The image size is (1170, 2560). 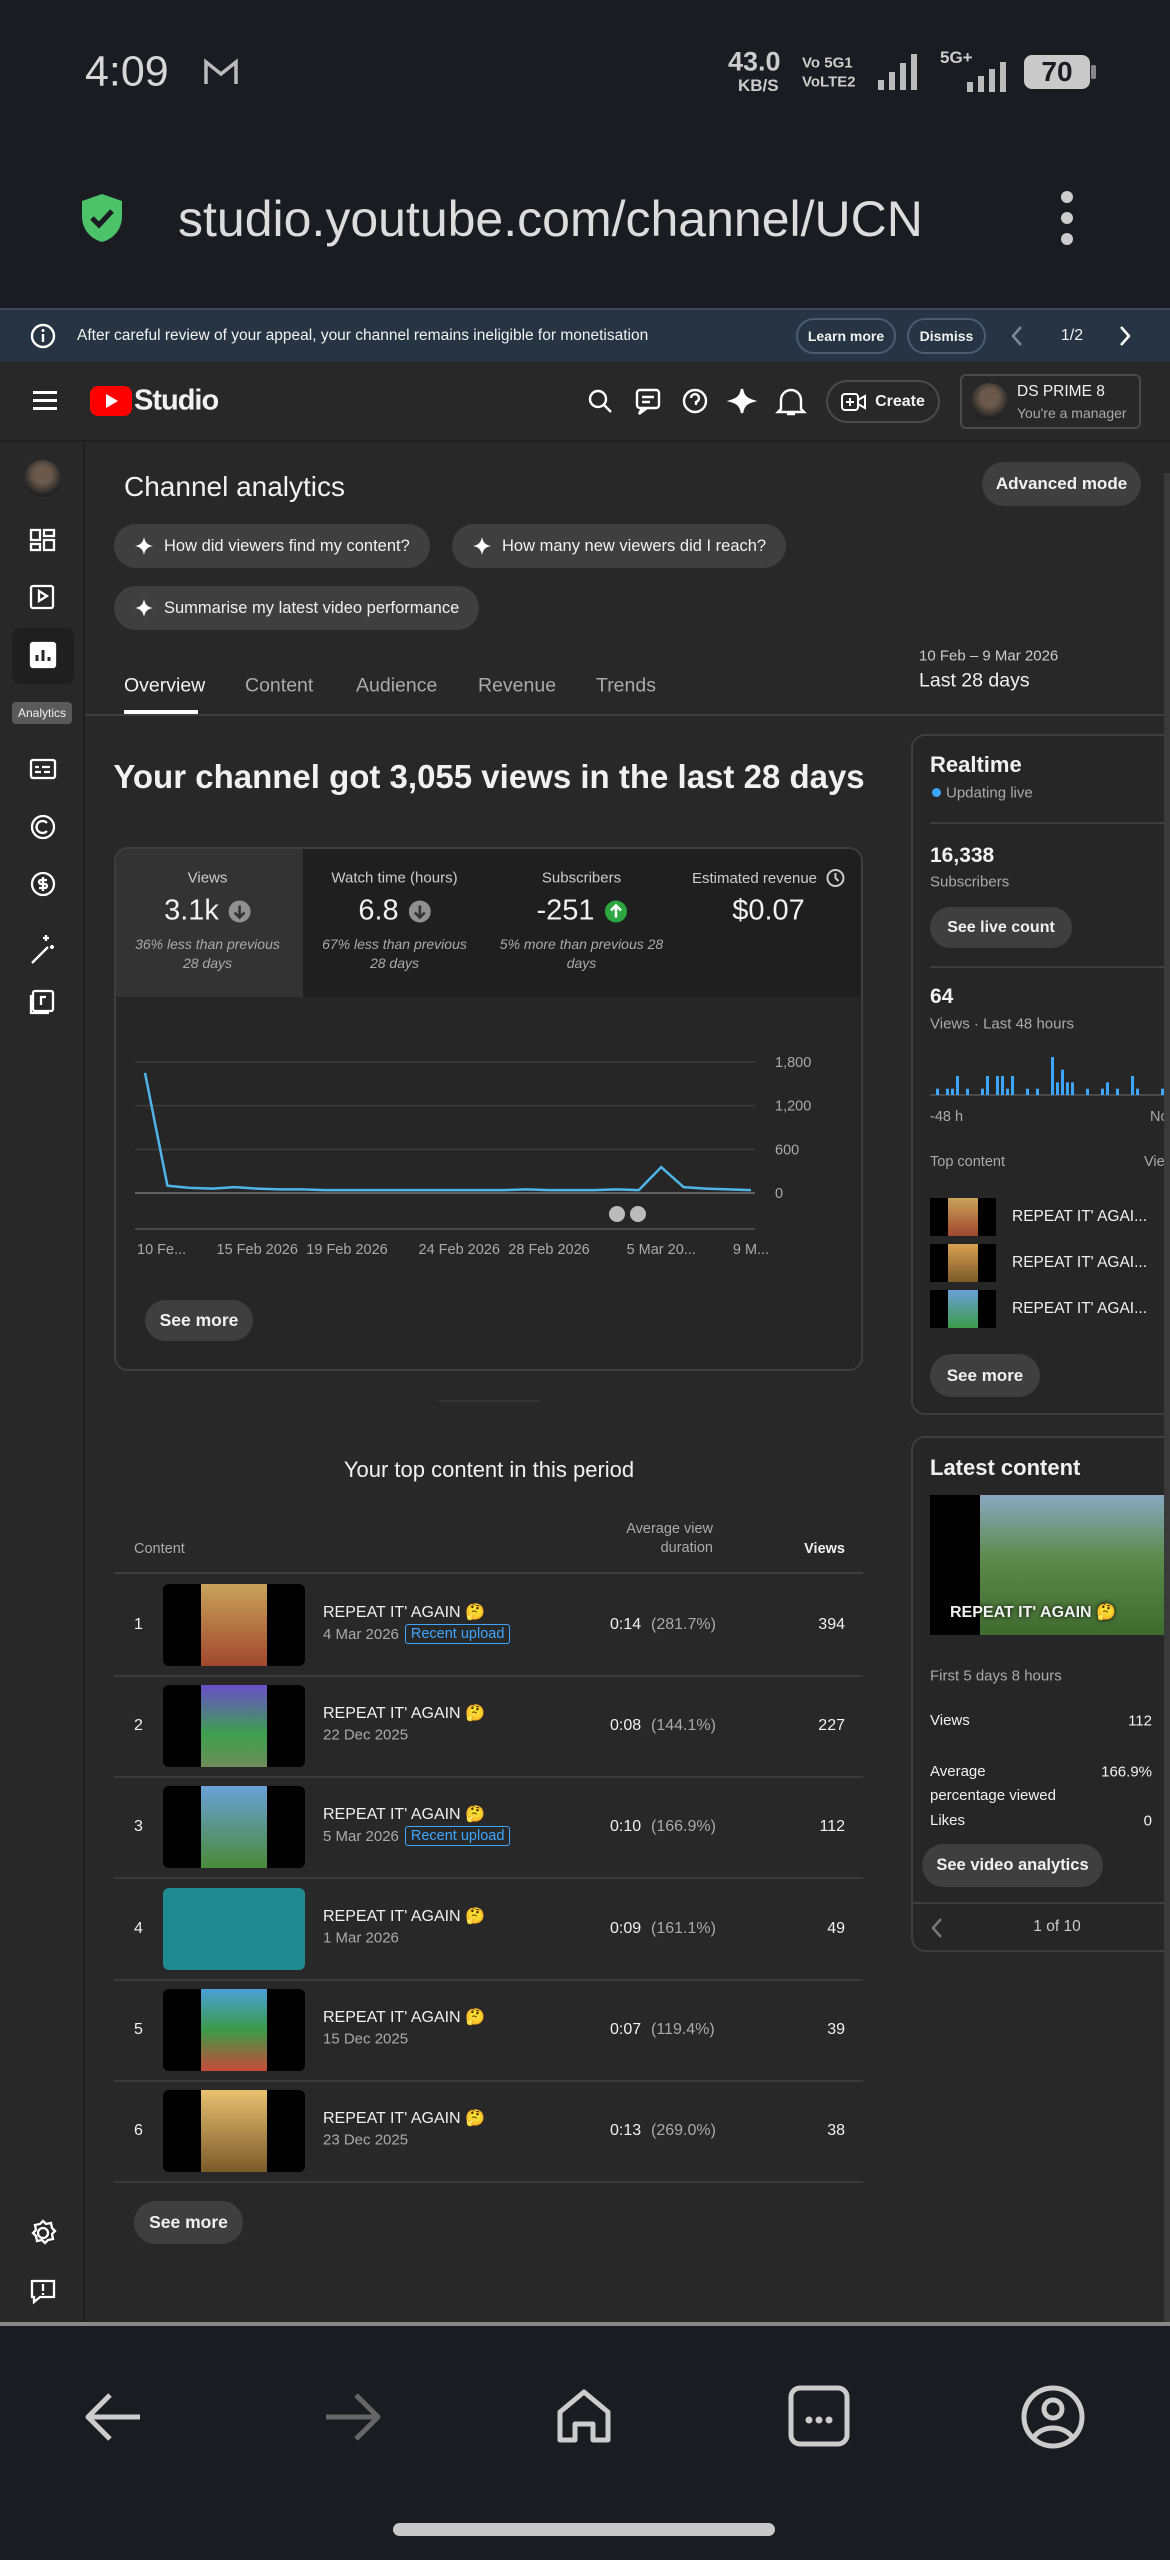 I want to click on advanced-mode-button: Advanced mode, so click(x=1061, y=484).